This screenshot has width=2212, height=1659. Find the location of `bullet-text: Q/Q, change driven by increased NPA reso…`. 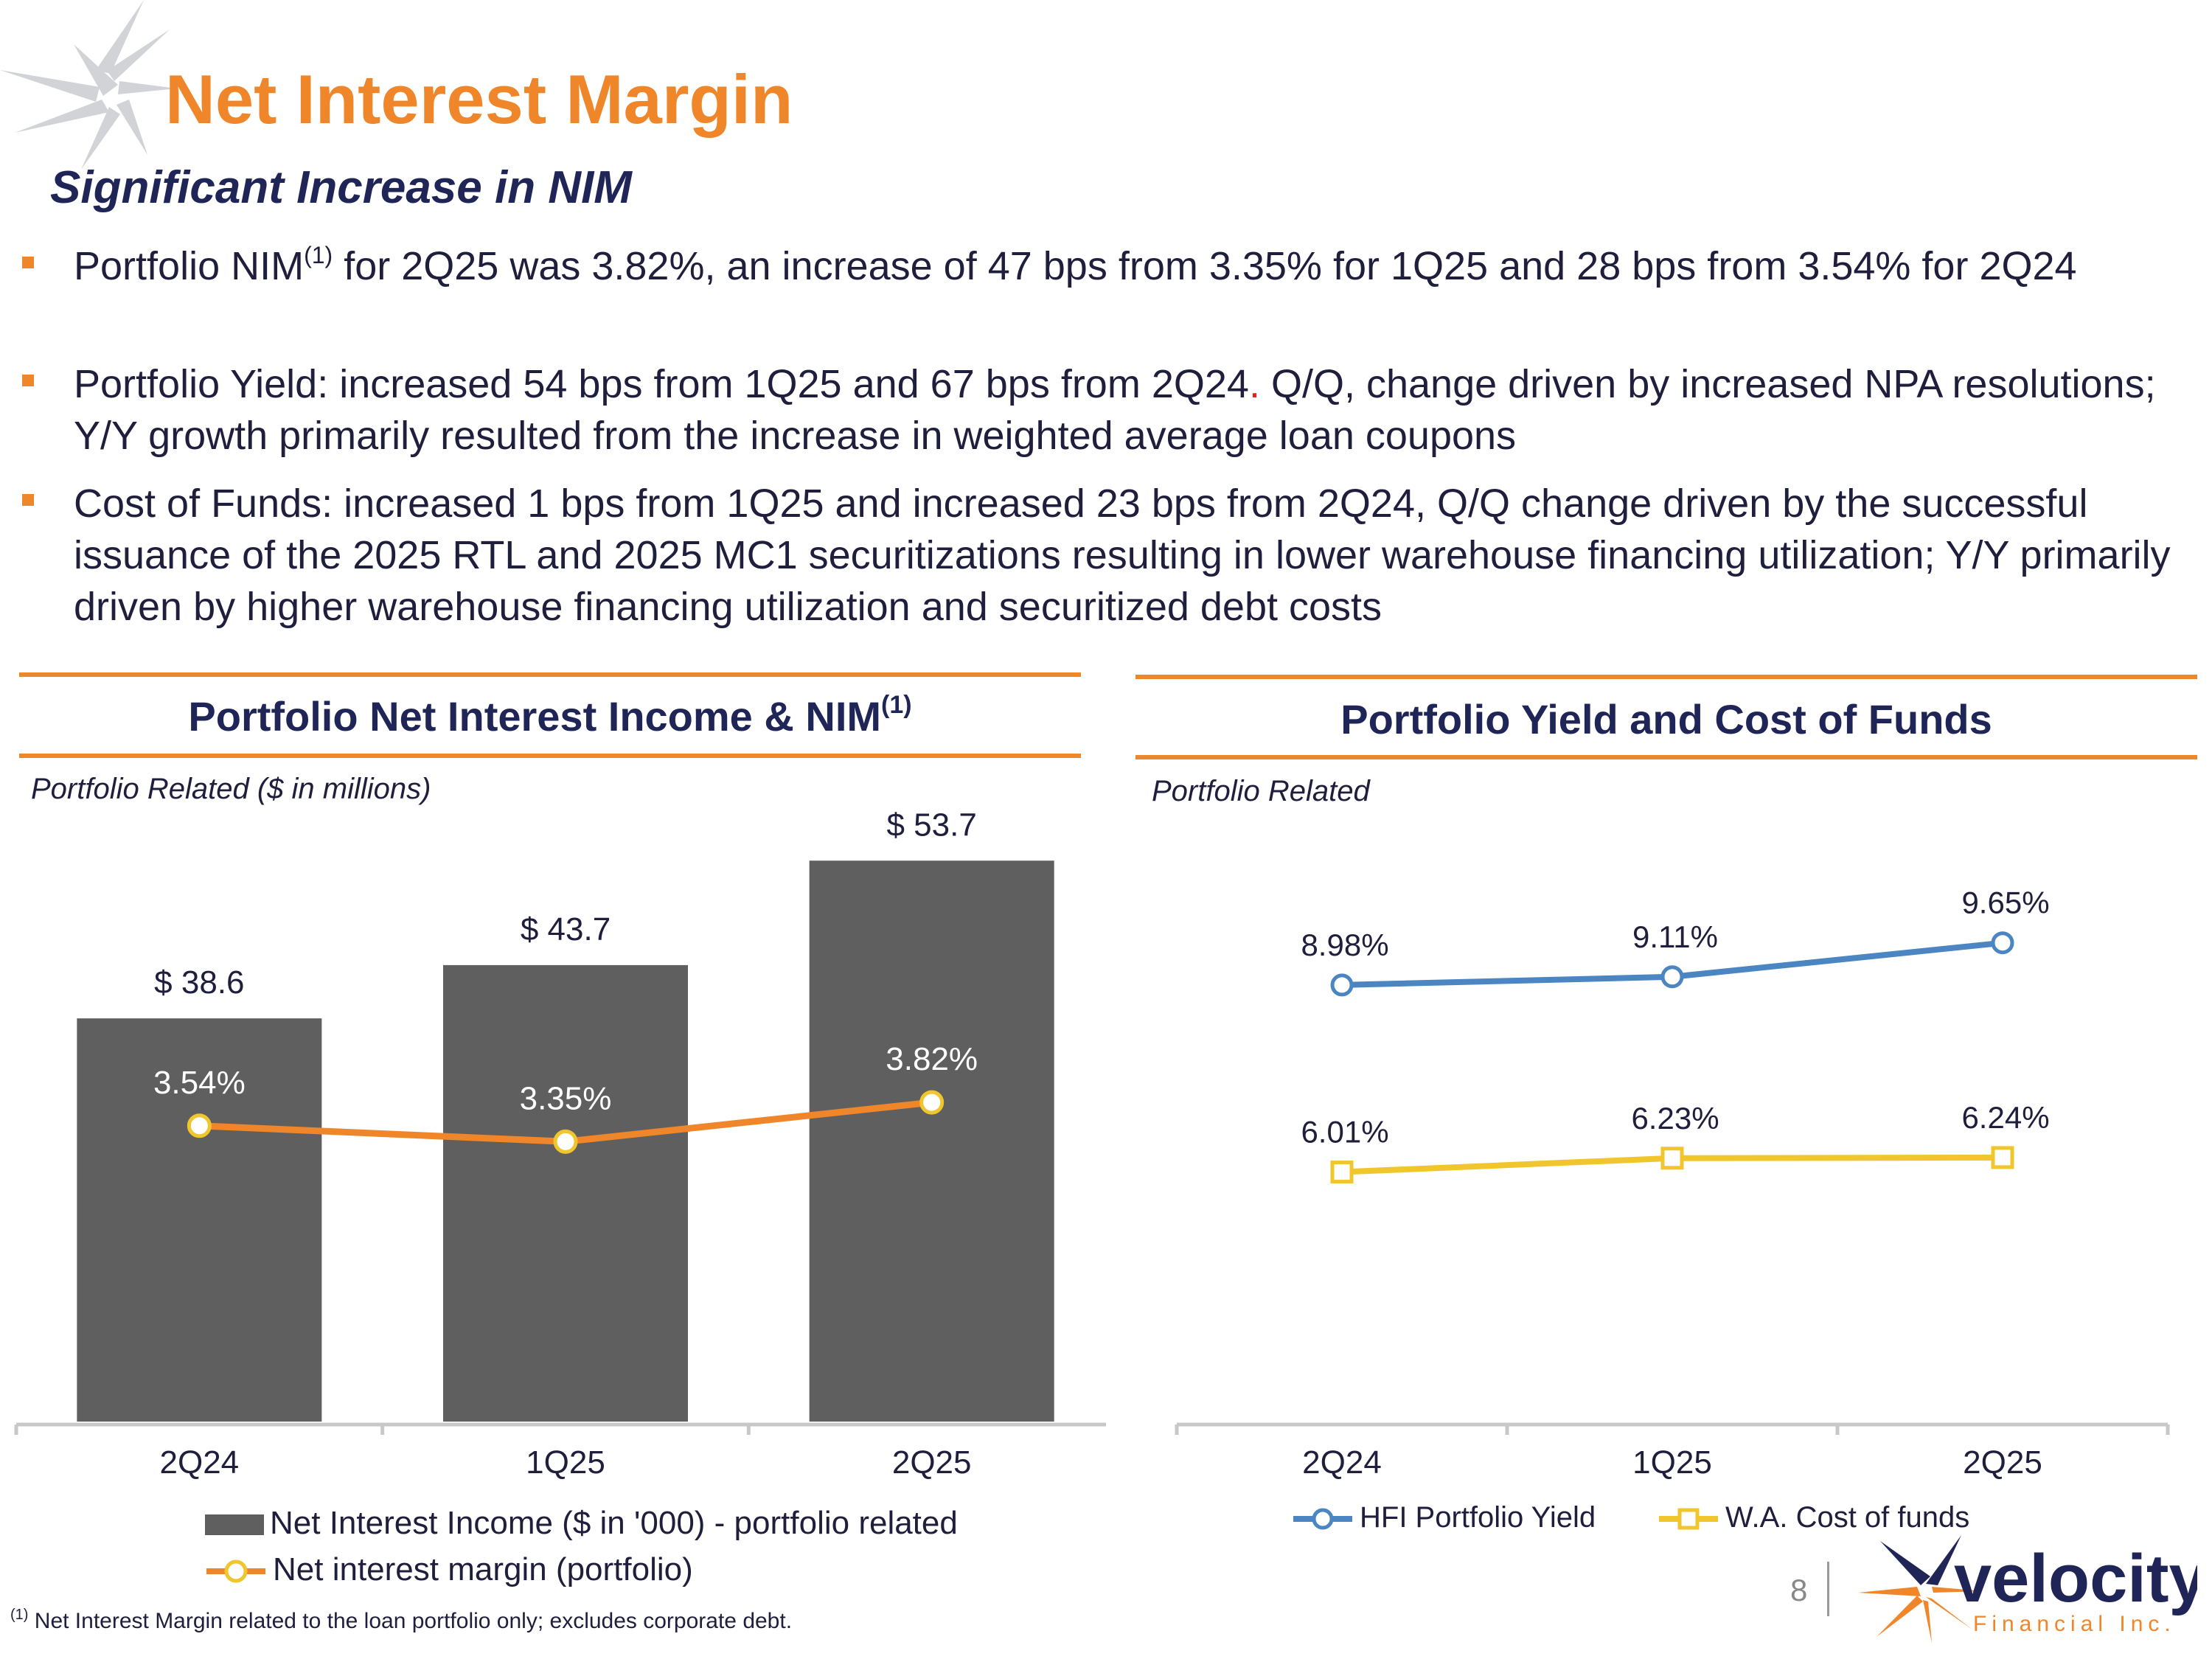

bullet-text: Q/Q, change driven by increased NPA reso… is located at coordinates (1115, 410).